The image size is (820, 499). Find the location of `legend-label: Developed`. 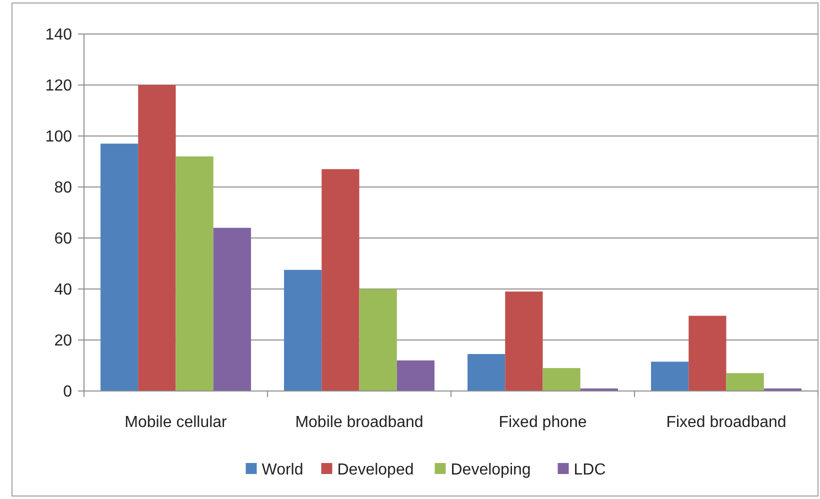

legend-label: Developed is located at coordinates (375, 470).